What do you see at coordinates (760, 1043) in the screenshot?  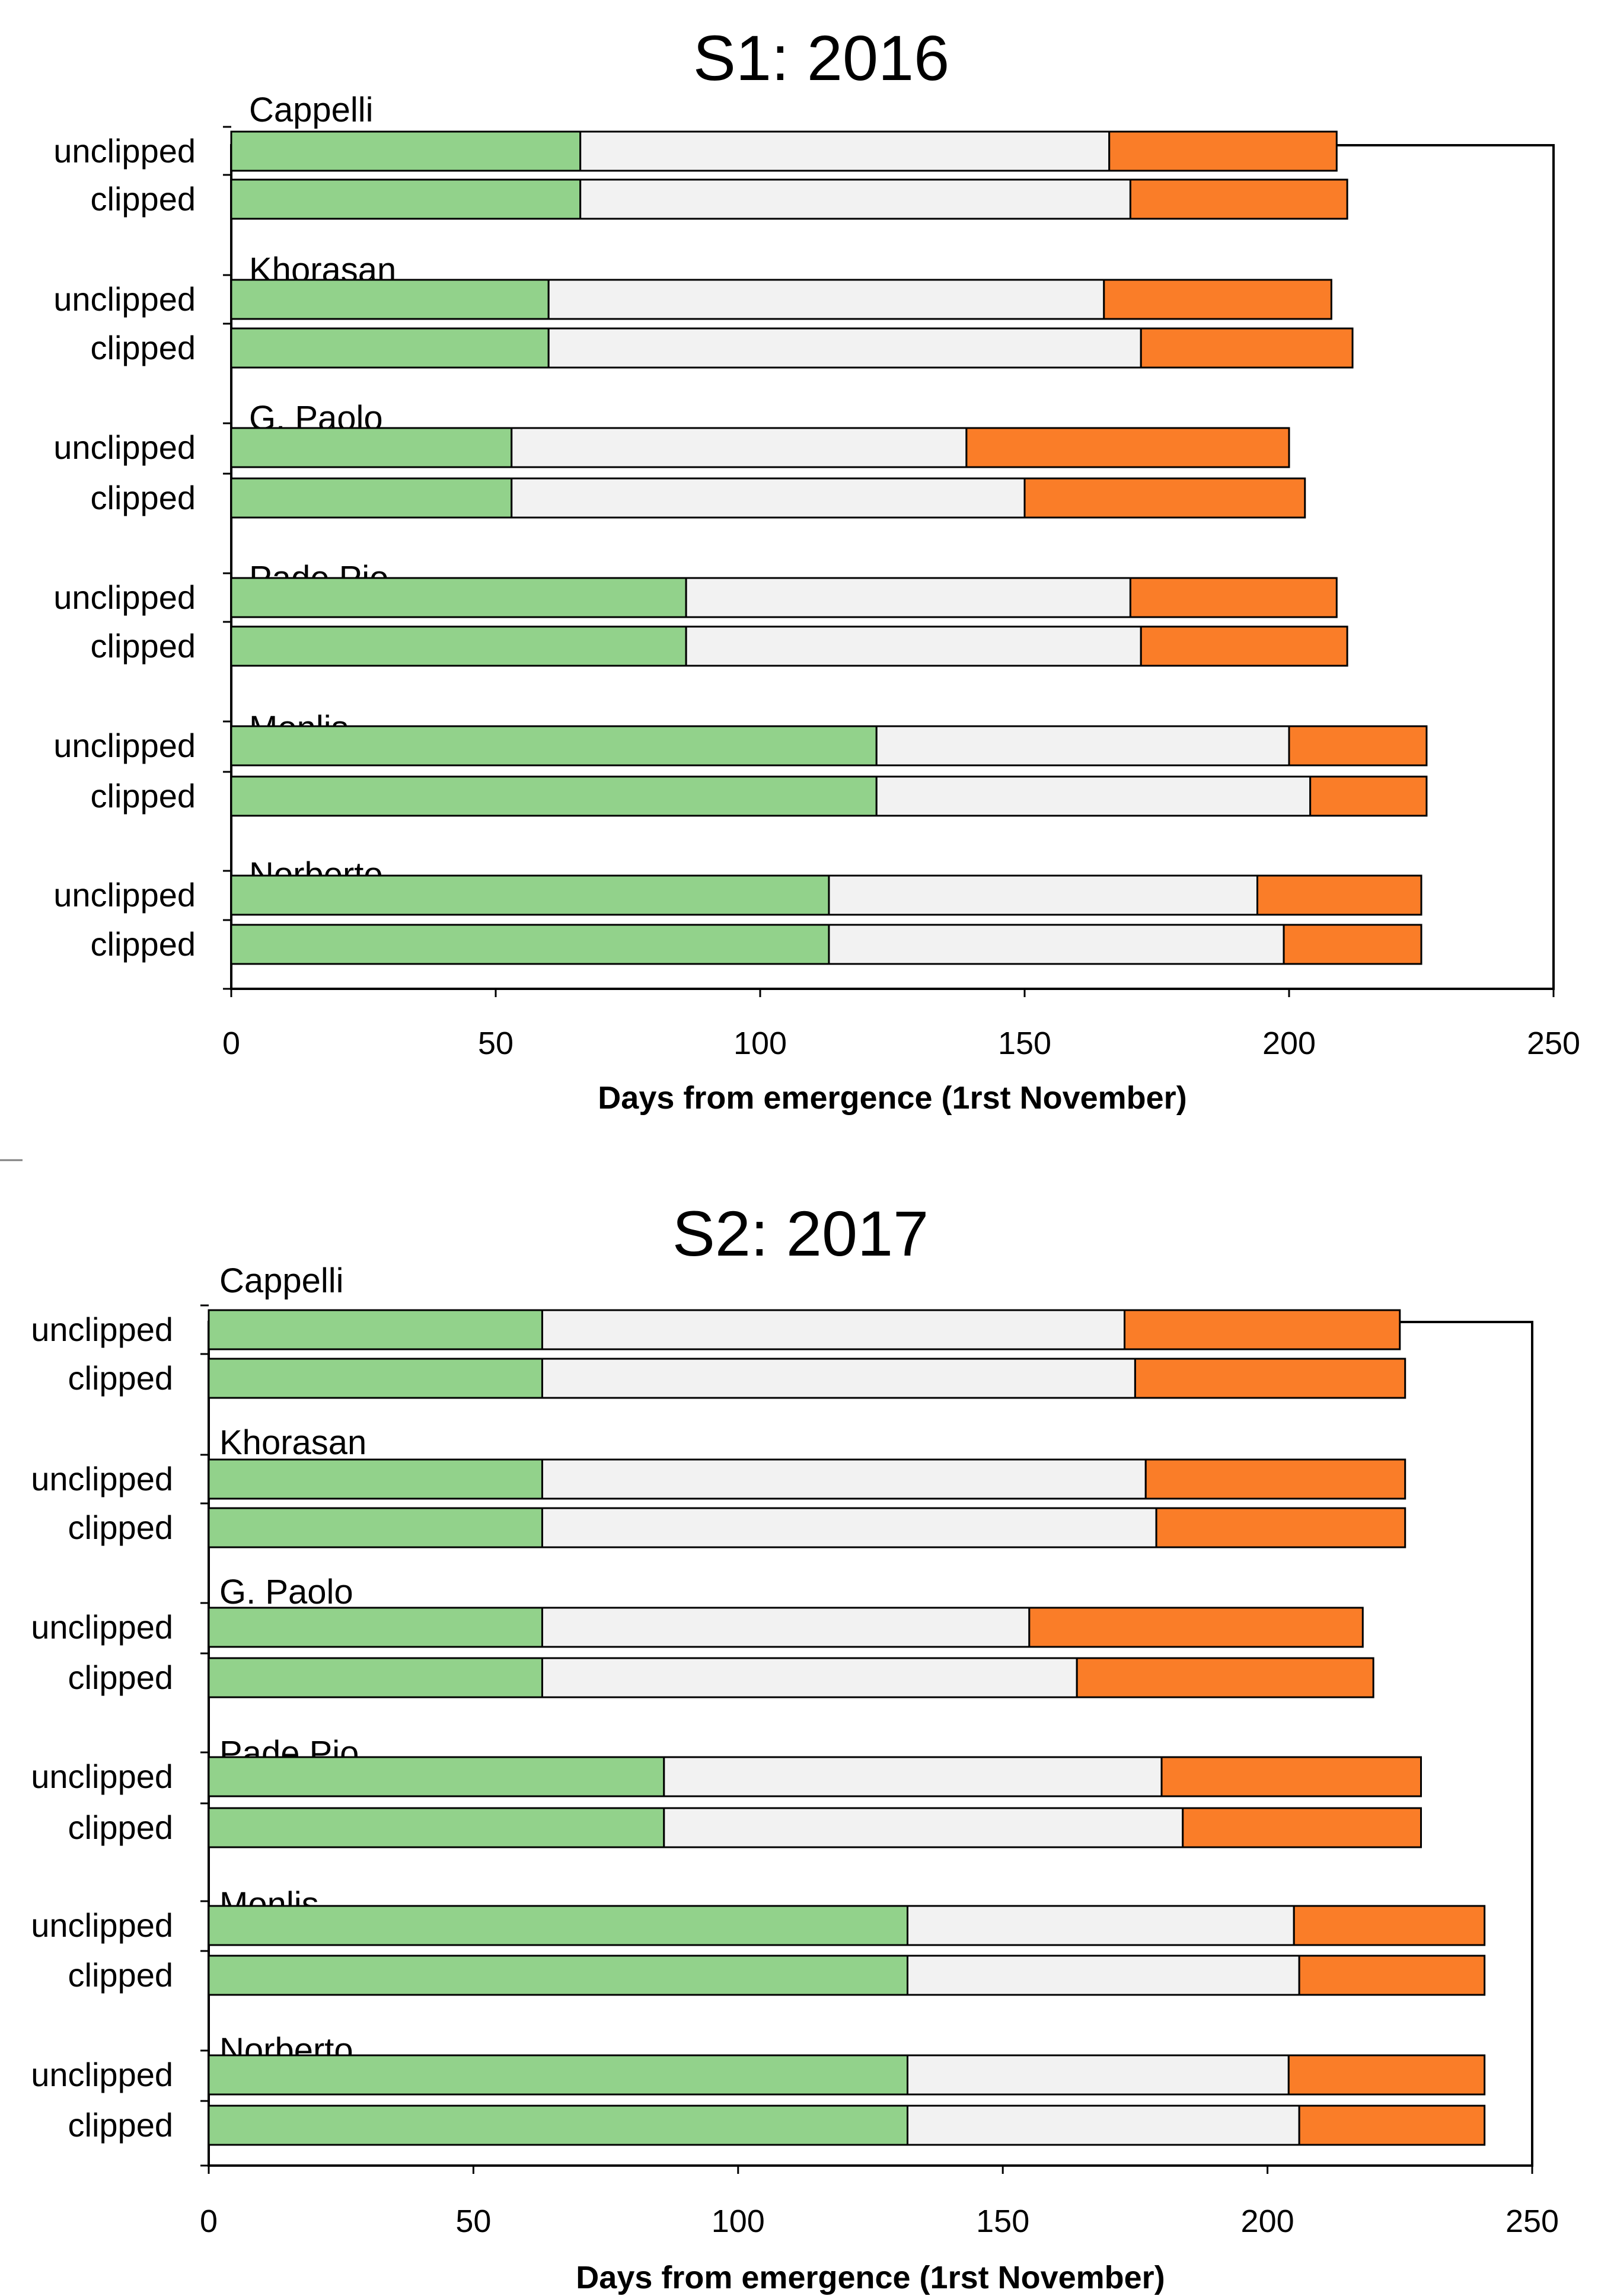 I see `x-tick-label: 100` at bounding box center [760, 1043].